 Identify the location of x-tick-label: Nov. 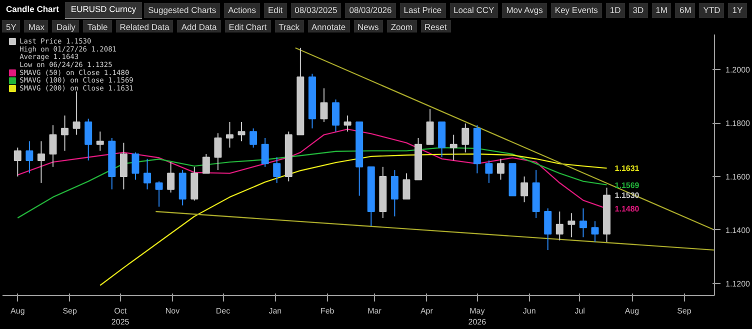
(172, 311).